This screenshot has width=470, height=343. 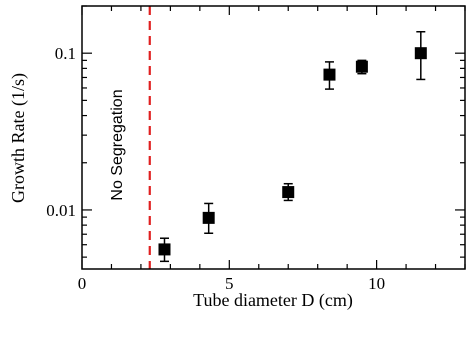 What do you see at coordinates (376, 283) in the screenshot?
I see `x-tick-label: 10` at bounding box center [376, 283].